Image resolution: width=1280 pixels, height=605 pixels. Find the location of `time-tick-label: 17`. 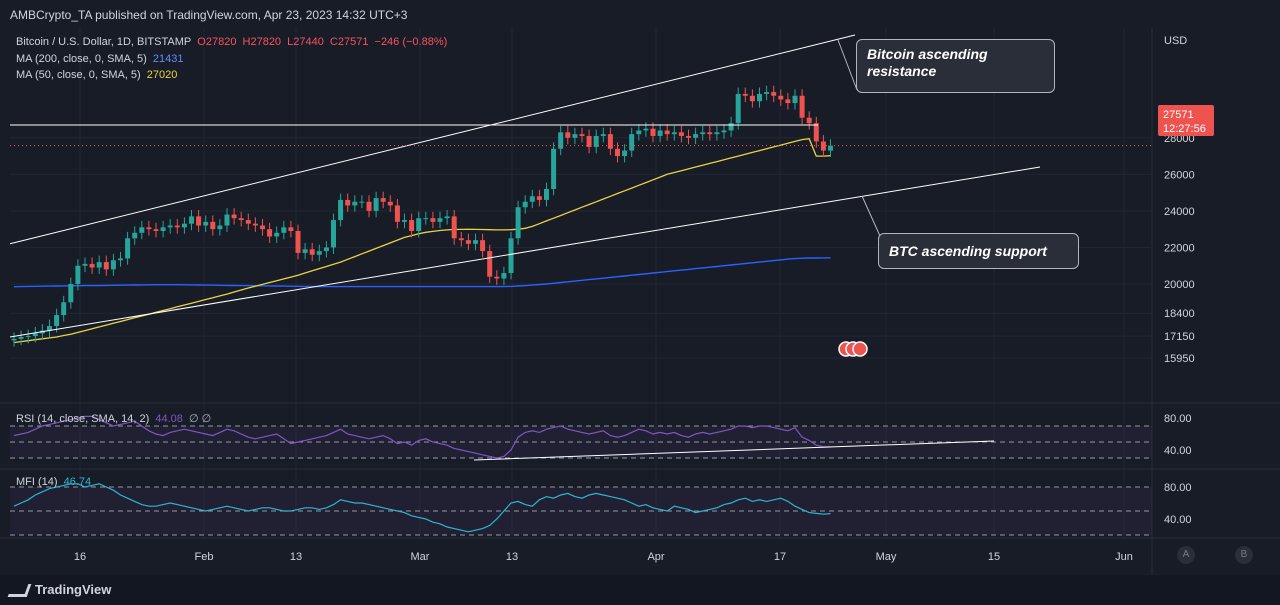

time-tick-label: 17 is located at coordinates (780, 557).